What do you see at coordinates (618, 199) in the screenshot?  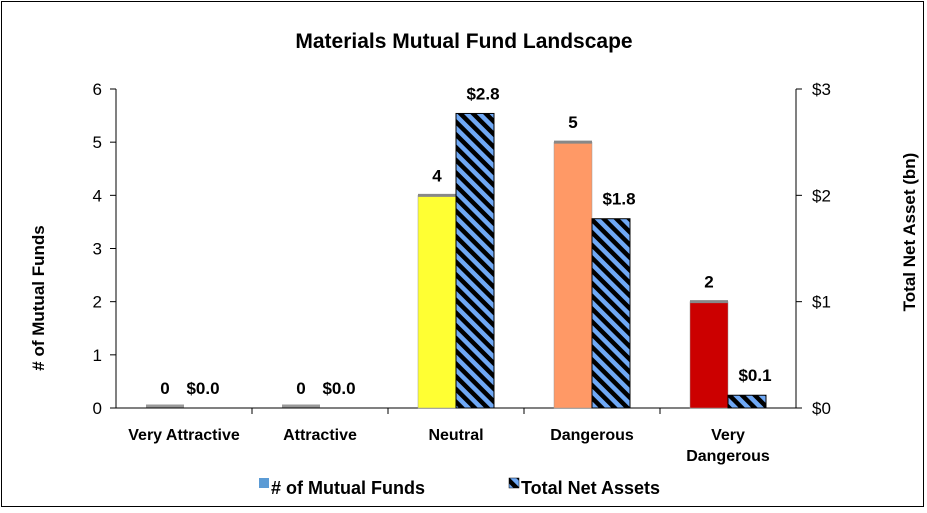 I see `assets-data-label: $1.8` at bounding box center [618, 199].